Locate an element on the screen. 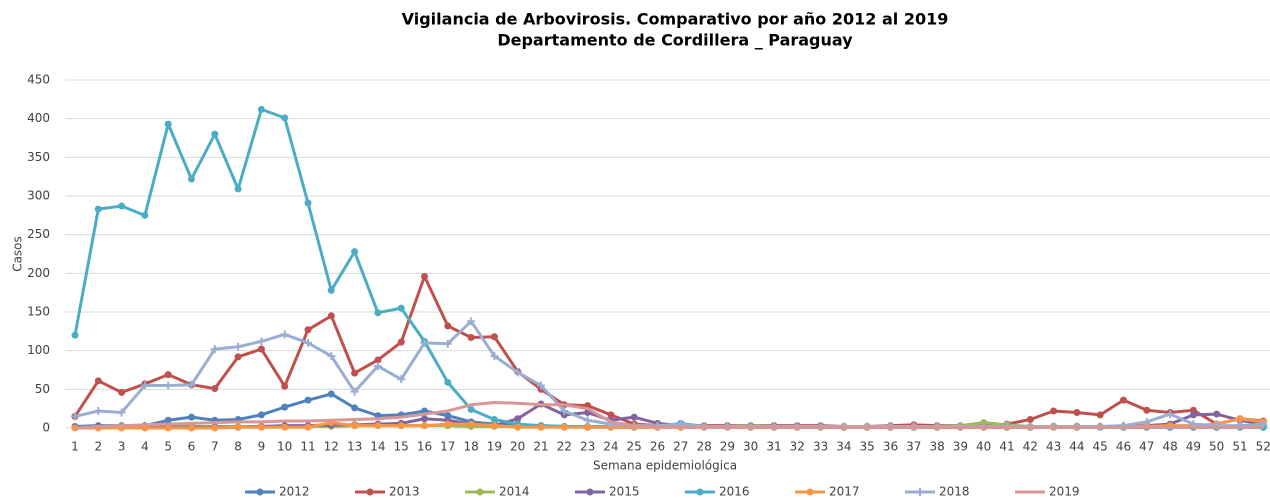  x-tick-label: 31 is located at coordinates (773, 447).